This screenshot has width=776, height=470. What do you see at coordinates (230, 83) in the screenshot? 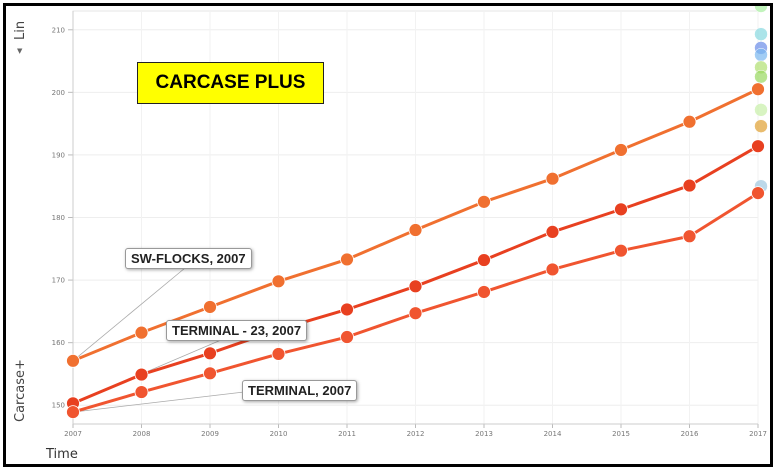
I see `chart-title: CARCASE PLUS` at bounding box center [230, 83].